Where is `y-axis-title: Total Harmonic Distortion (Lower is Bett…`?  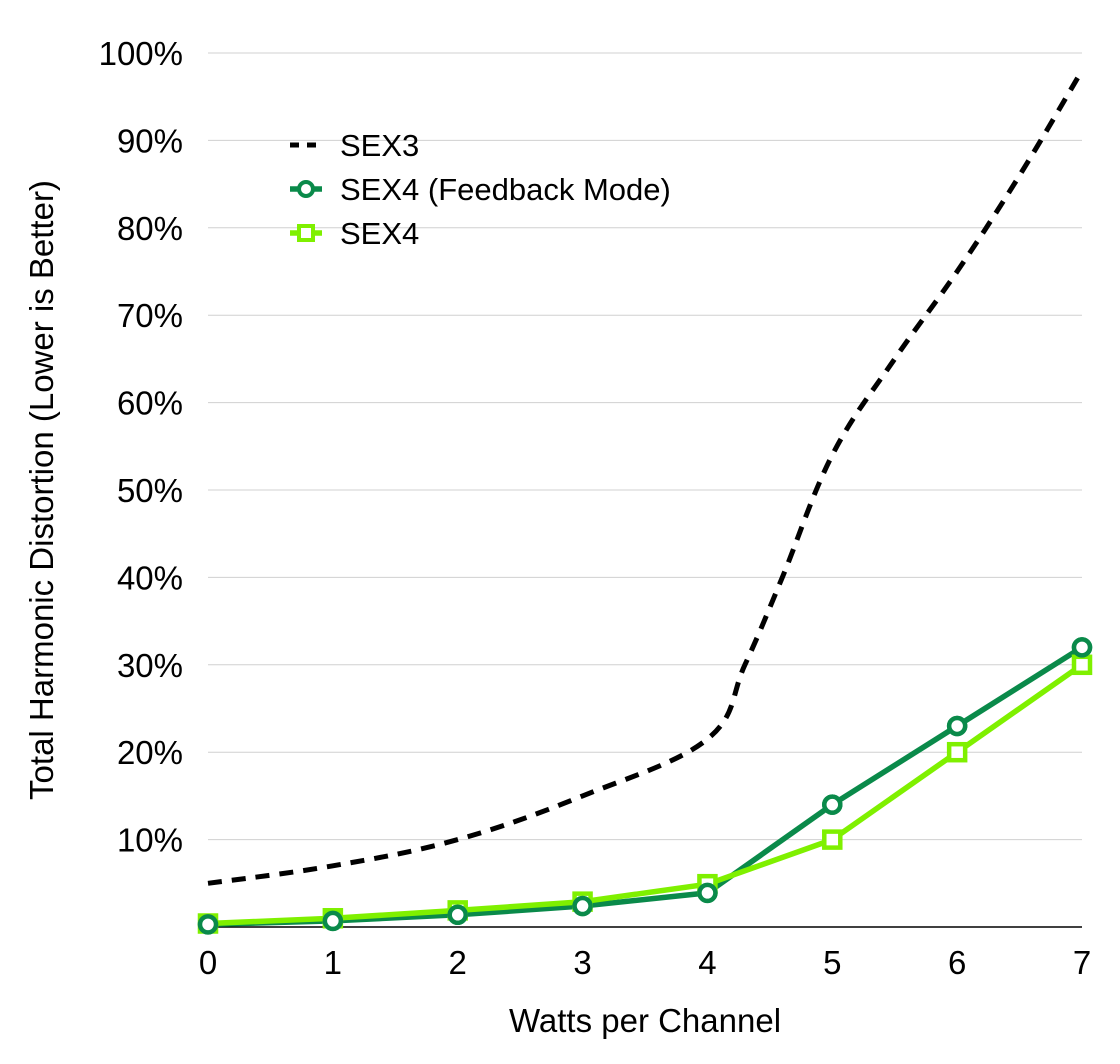
y-axis-title: Total Harmonic Distortion (Lower is Bett… is located at coordinates (41, 490).